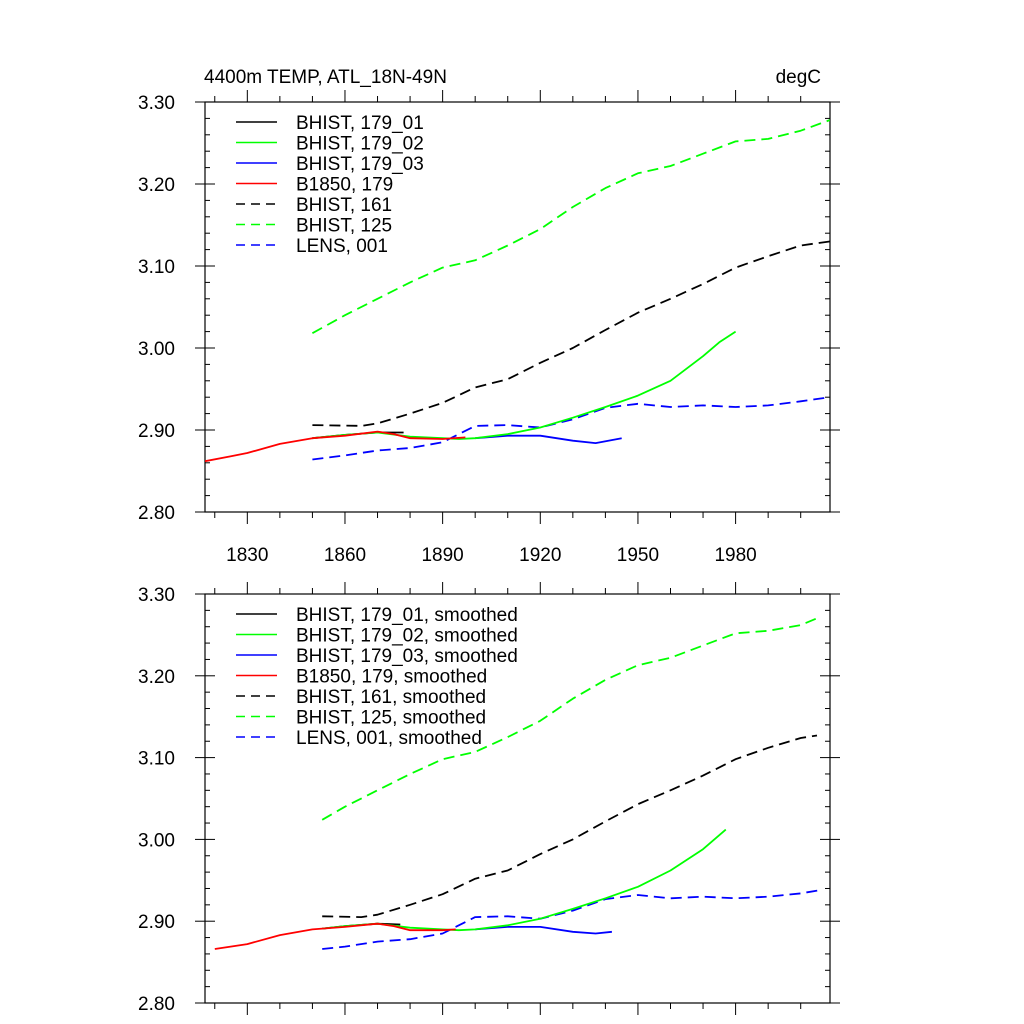 The image size is (1024, 1024). What do you see at coordinates (389, 738) in the screenshot?
I see `legend-label: LENS, 001, smoothed` at bounding box center [389, 738].